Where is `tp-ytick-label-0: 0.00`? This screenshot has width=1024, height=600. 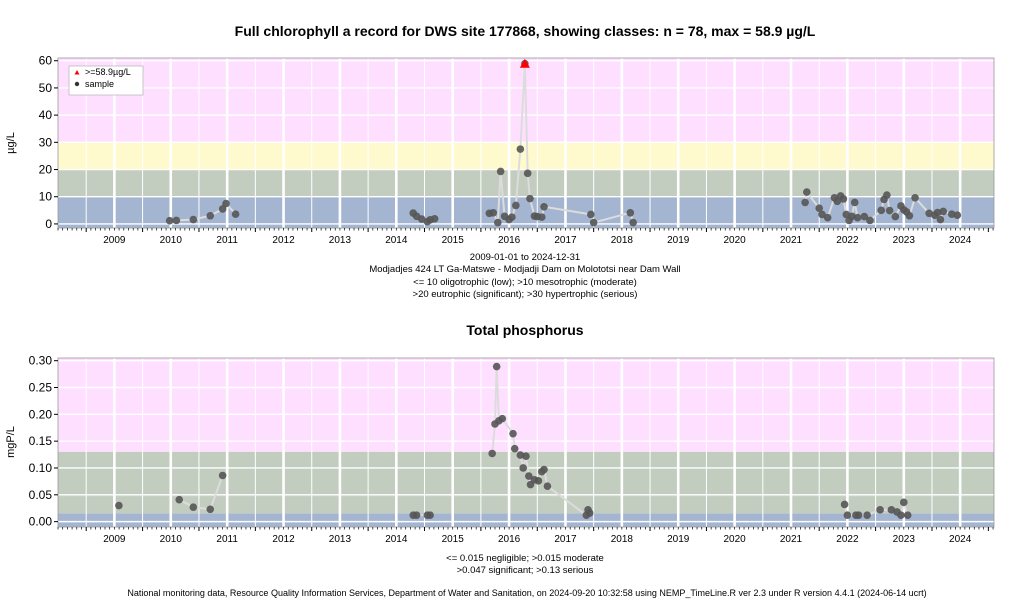 tp-ytick-label-0: 0.00 is located at coordinates (41, 522).